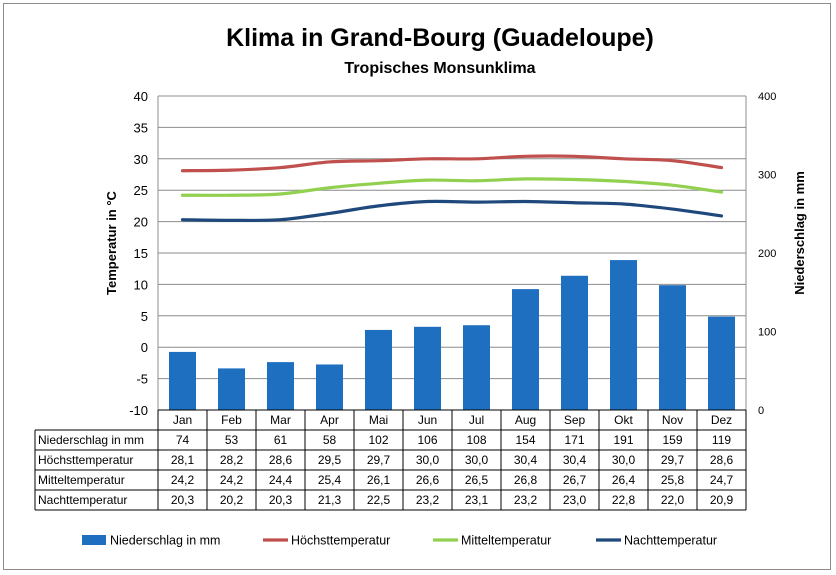 The height and width of the screenshot is (575, 836). Describe the element at coordinates (141, 284) in the screenshot. I see `y-left-tick-label: 10` at that location.